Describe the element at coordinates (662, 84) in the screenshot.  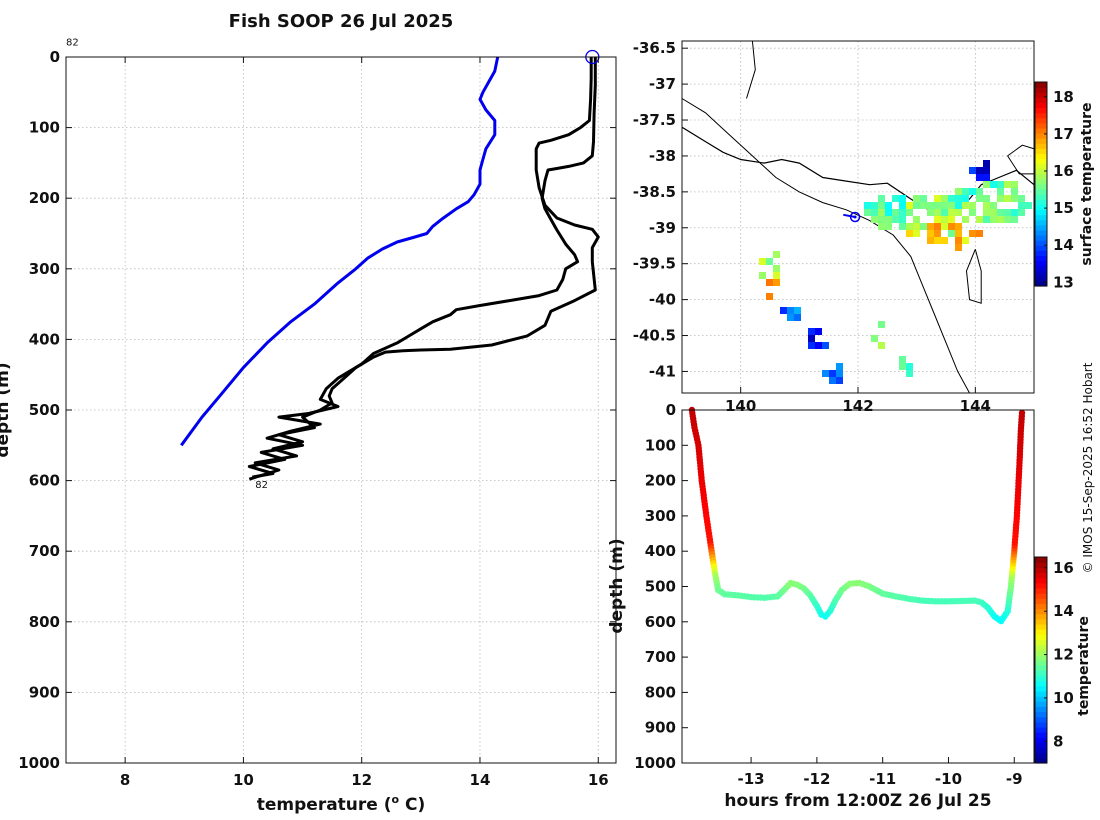
I see `map-ytick-label: -37` at that location.